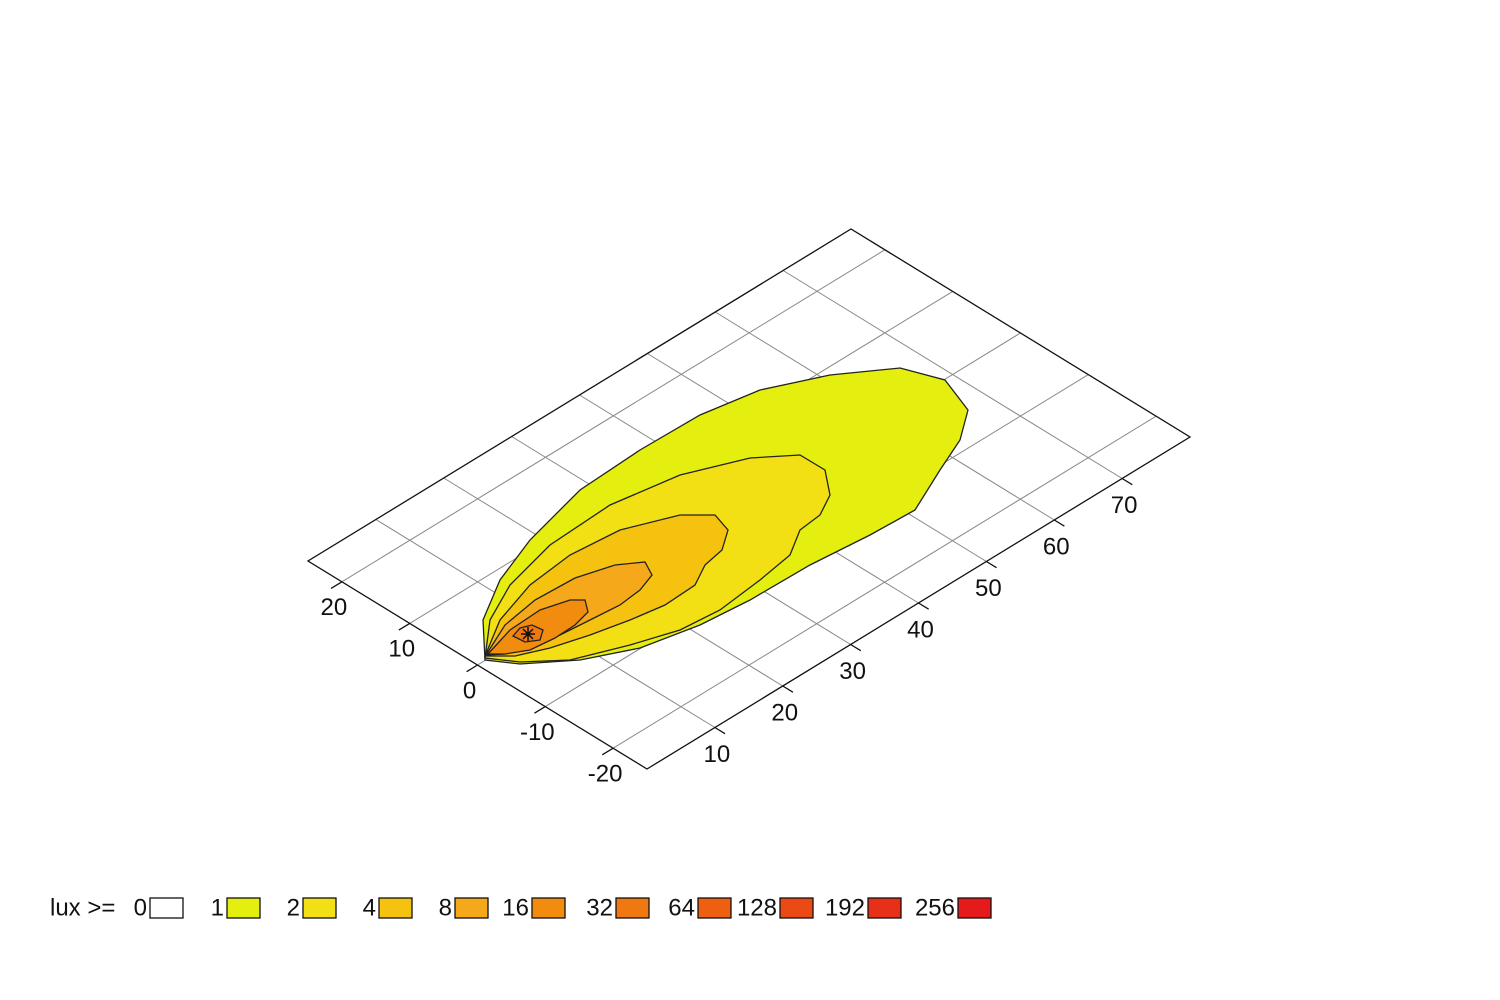 The image size is (1500, 1000). Describe the element at coordinates (845, 907) in the screenshot. I see `legend-label: 192` at that location.